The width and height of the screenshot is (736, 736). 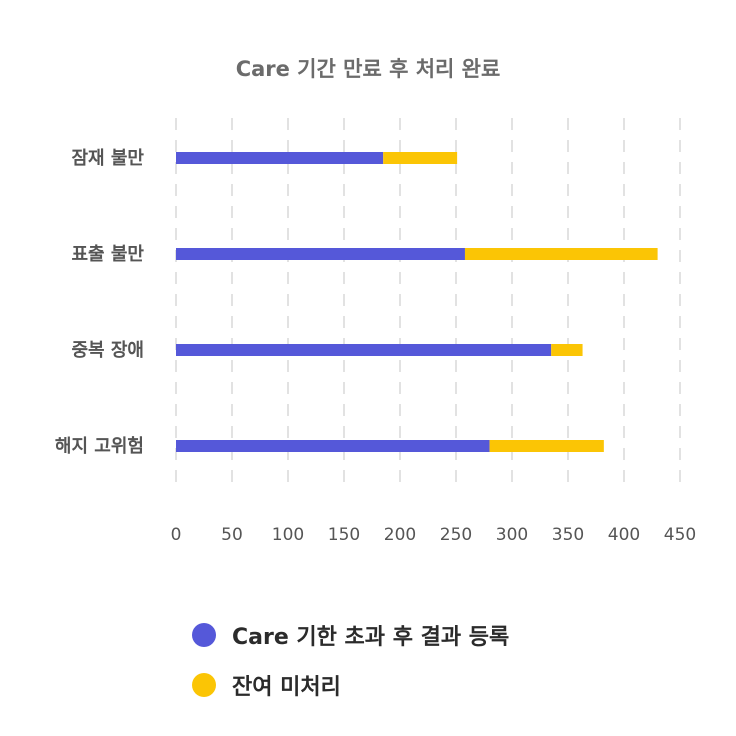 What do you see at coordinates (512, 535) in the screenshot?
I see `x-tick-label-300: 300` at bounding box center [512, 535].